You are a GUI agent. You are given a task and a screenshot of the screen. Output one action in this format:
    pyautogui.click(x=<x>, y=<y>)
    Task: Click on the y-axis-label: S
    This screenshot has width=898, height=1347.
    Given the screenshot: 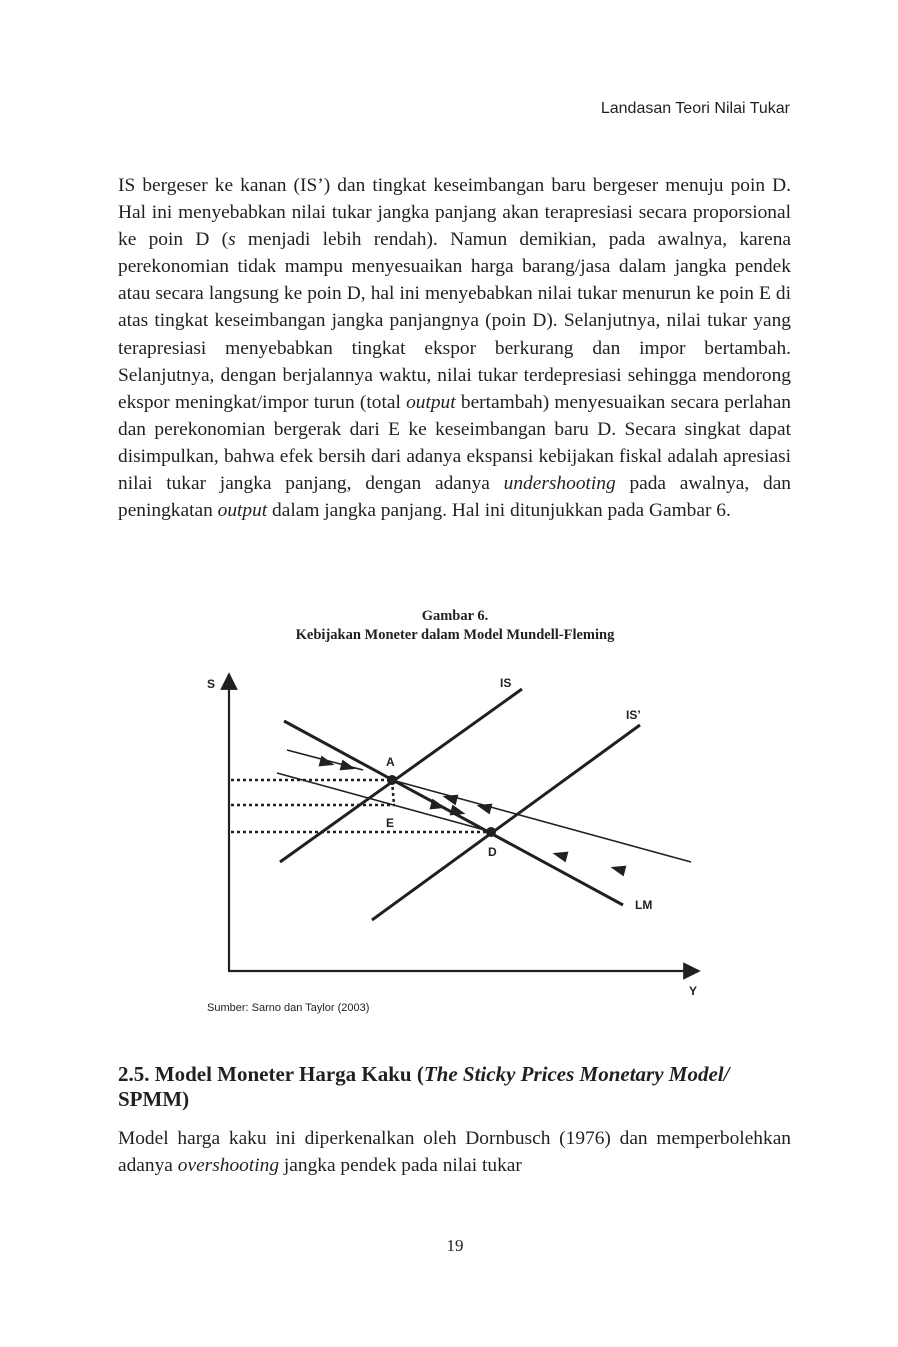 What is the action you would take?
    pyautogui.click(x=211, y=684)
    